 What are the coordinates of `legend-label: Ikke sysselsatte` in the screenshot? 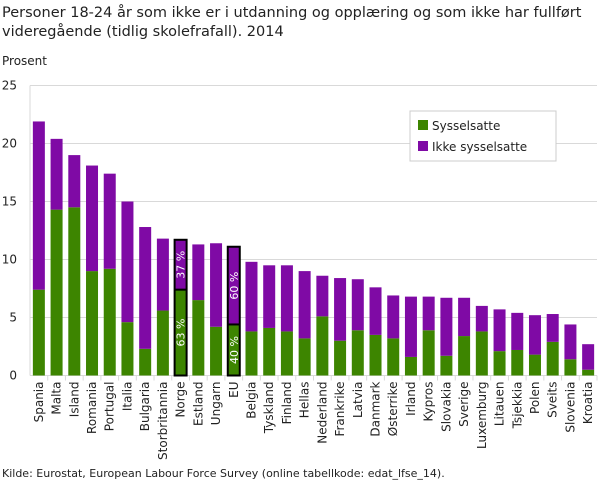 It's located at (479, 147).